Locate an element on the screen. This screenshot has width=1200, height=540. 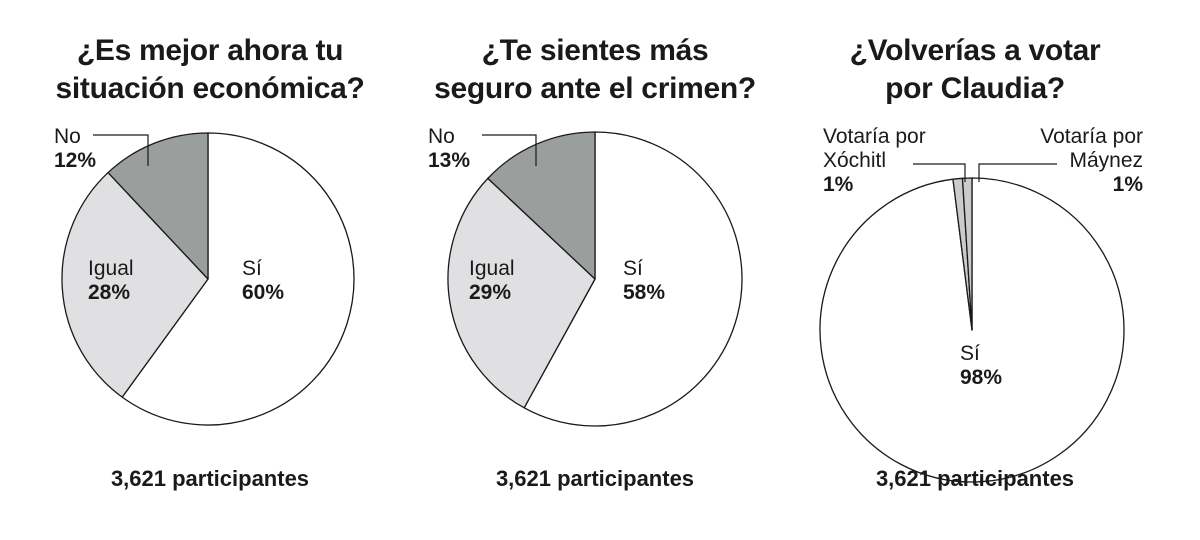
slice-name-label: Máynez is located at coordinates (1106, 160).